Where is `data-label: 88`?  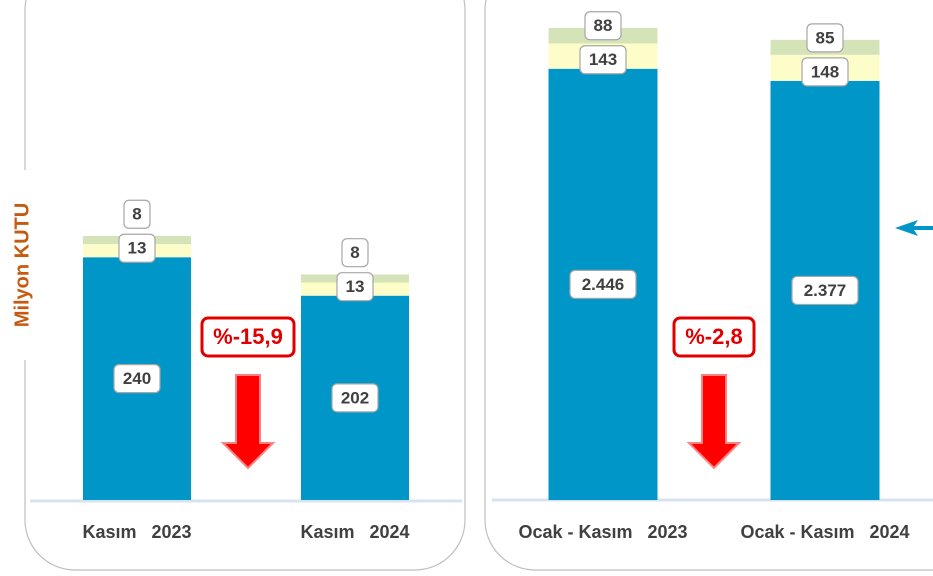
data-label: 88 is located at coordinates (603, 25).